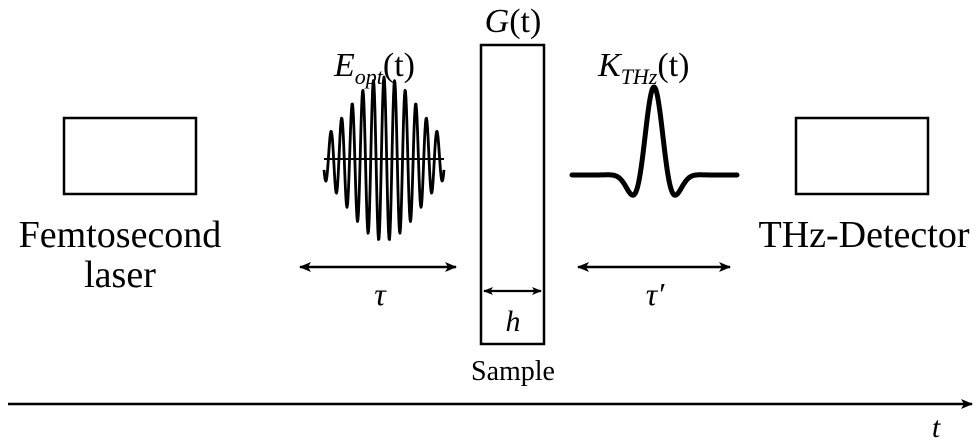 The width and height of the screenshot is (980, 441). Describe the element at coordinates (864, 235) in the screenshot. I see `detector-label: THz-Detector` at that location.